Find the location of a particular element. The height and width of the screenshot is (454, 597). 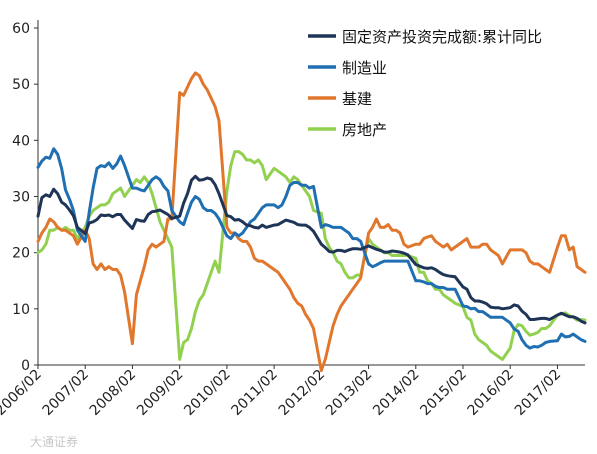

x-tick-label: 2012/02 is located at coordinates (302, 393).